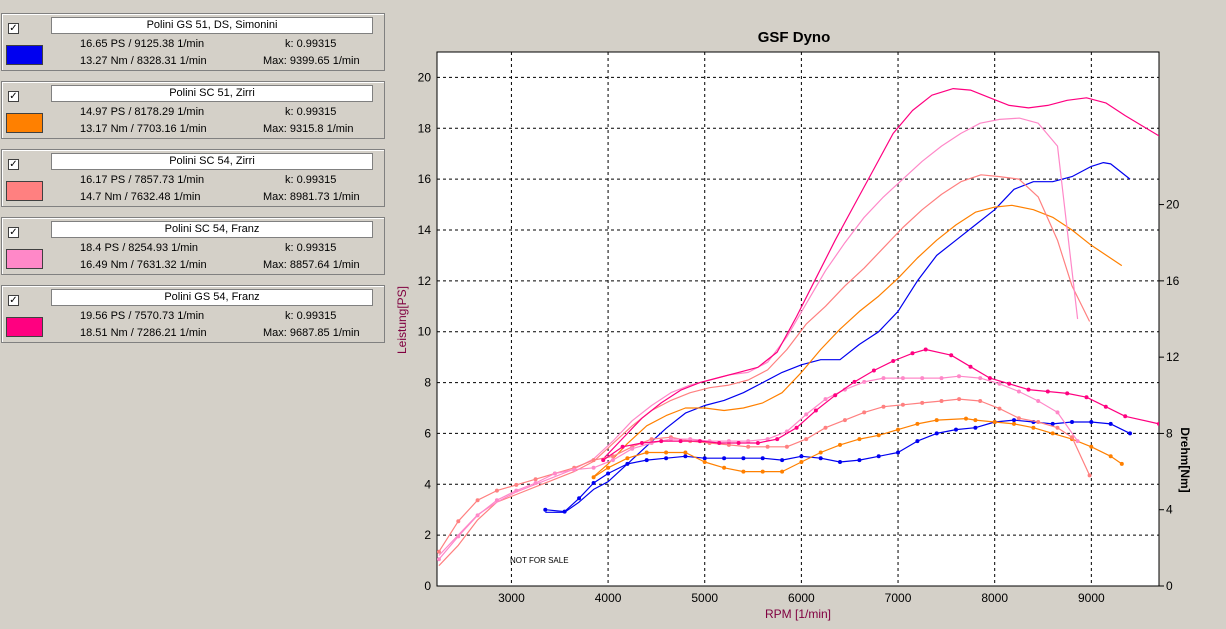 This screenshot has height=629, width=1226. Describe the element at coordinates (212, 25) in the screenshot. I see `series-name-field: Polini GS 51, DS, Simonini` at that location.